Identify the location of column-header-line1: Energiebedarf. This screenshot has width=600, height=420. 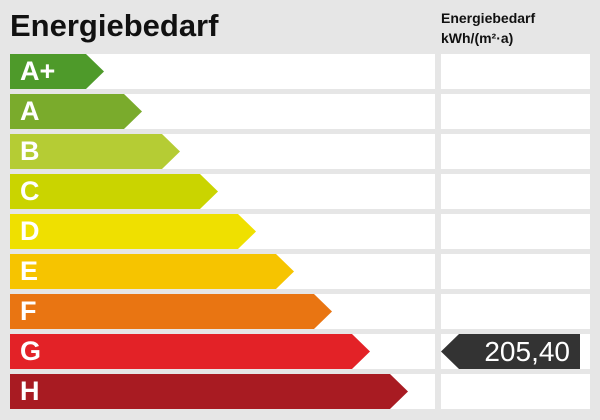
(488, 18).